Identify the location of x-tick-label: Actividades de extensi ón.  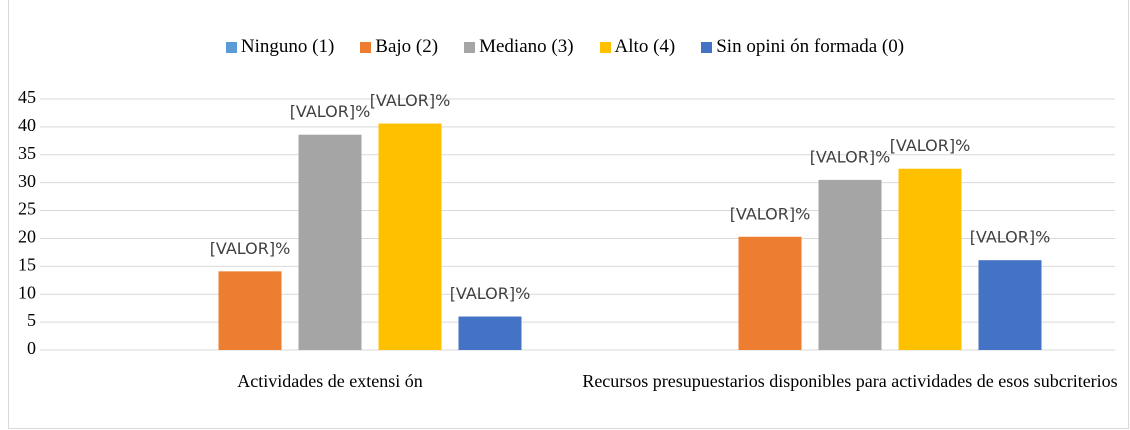
(330, 381).